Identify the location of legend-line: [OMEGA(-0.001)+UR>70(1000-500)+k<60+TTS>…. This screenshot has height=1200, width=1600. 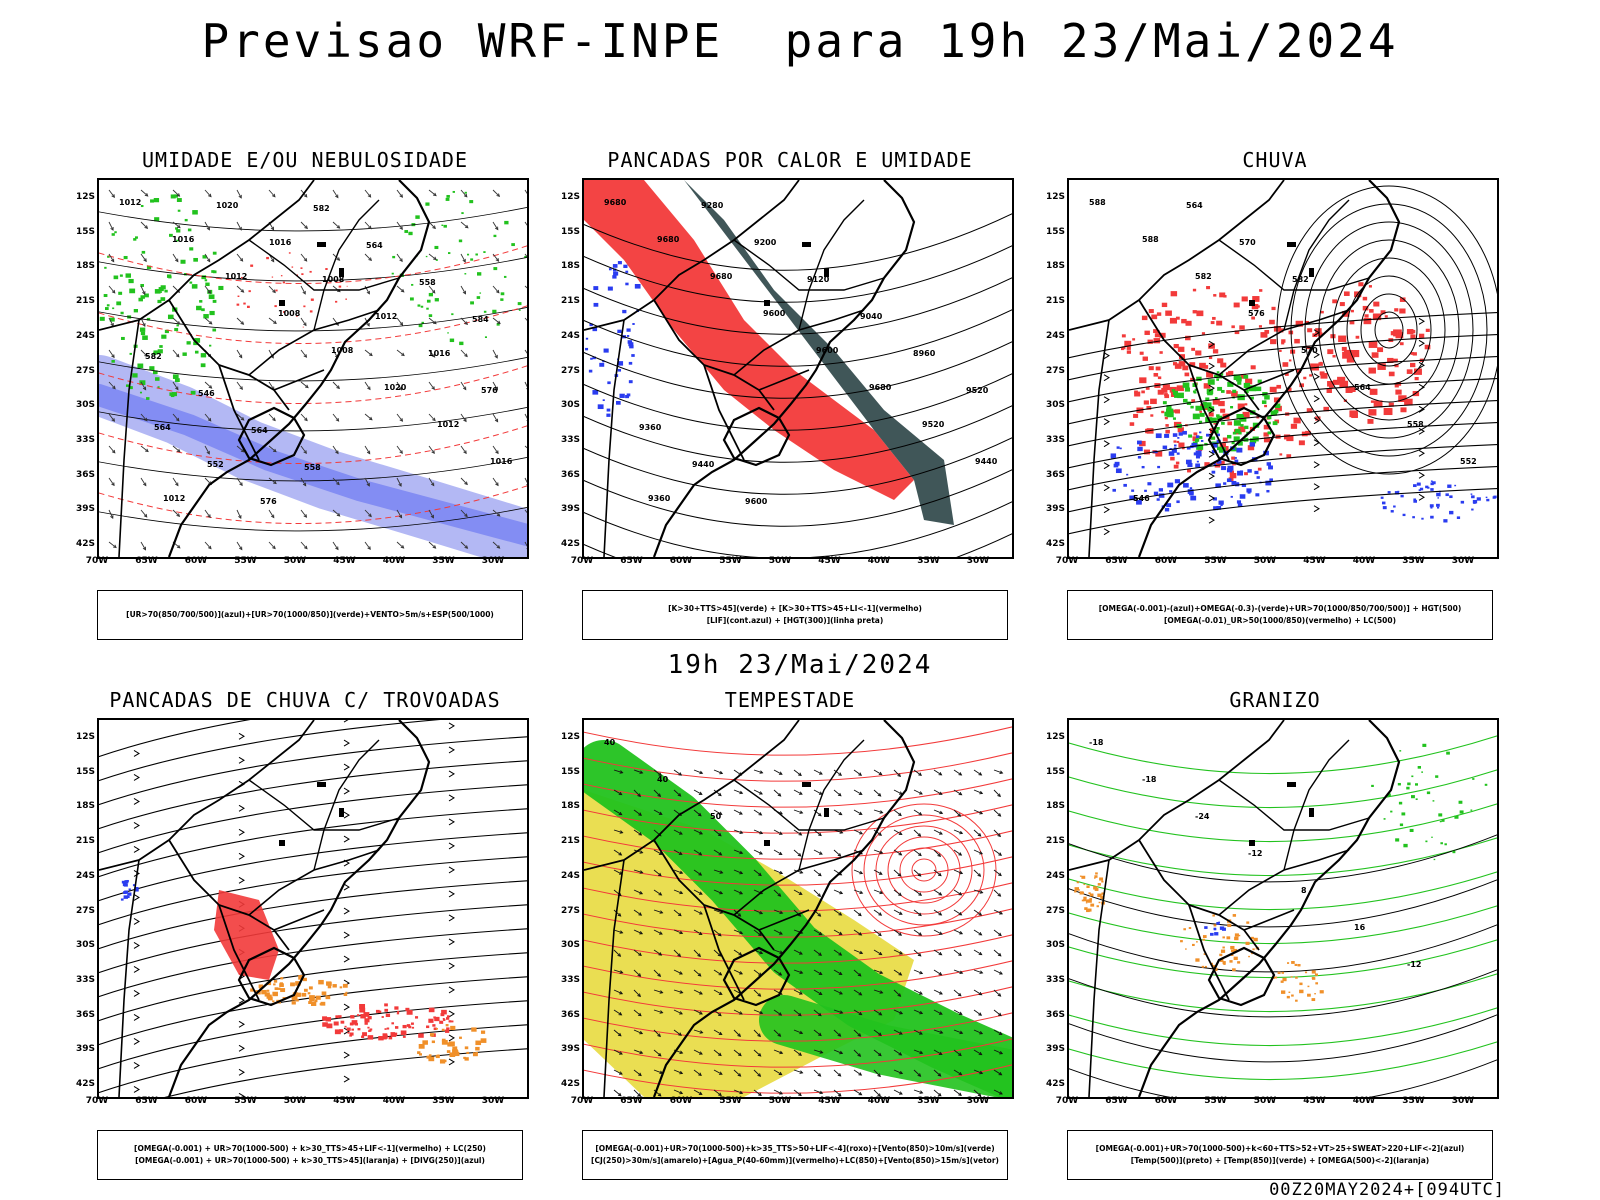
(1280, 1148).